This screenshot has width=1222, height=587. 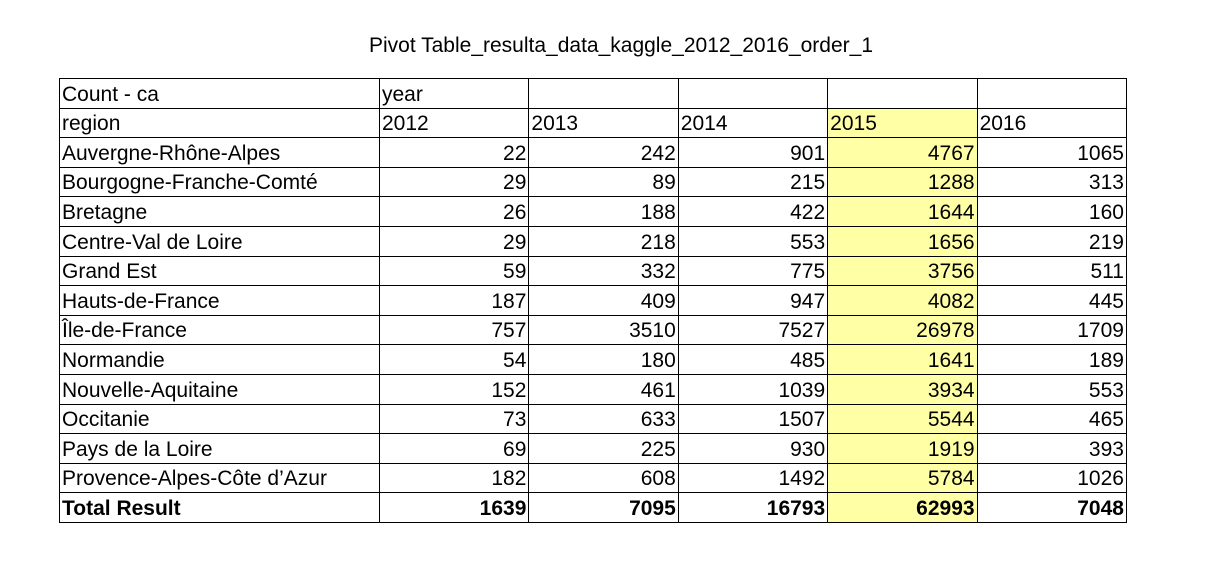 What do you see at coordinates (219, 507) in the screenshot?
I see `total-label: Total Result` at bounding box center [219, 507].